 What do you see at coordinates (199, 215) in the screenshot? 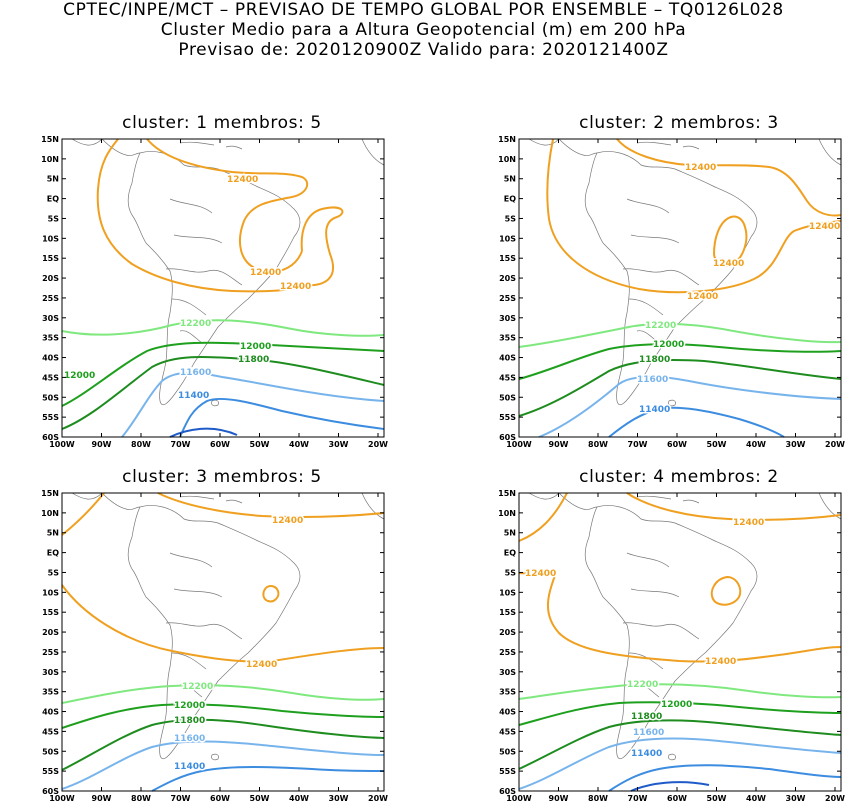
I see `contour-12400-outer` at bounding box center [199, 215].